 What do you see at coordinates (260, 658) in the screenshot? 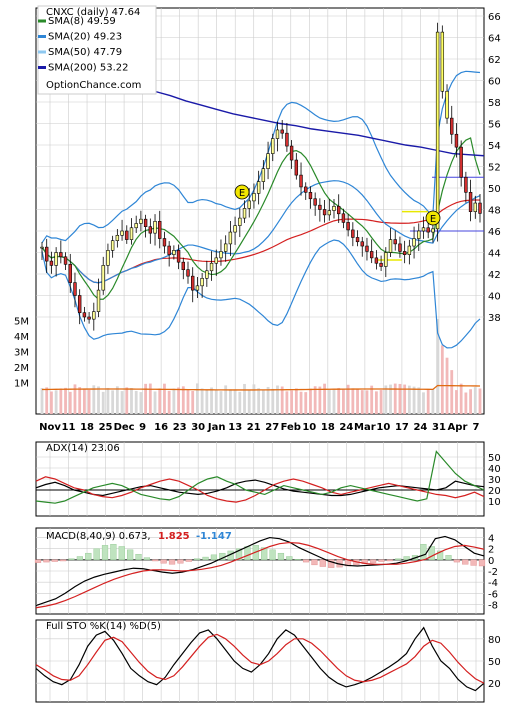
I see `panel-series-line` at bounding box center [260, 658].